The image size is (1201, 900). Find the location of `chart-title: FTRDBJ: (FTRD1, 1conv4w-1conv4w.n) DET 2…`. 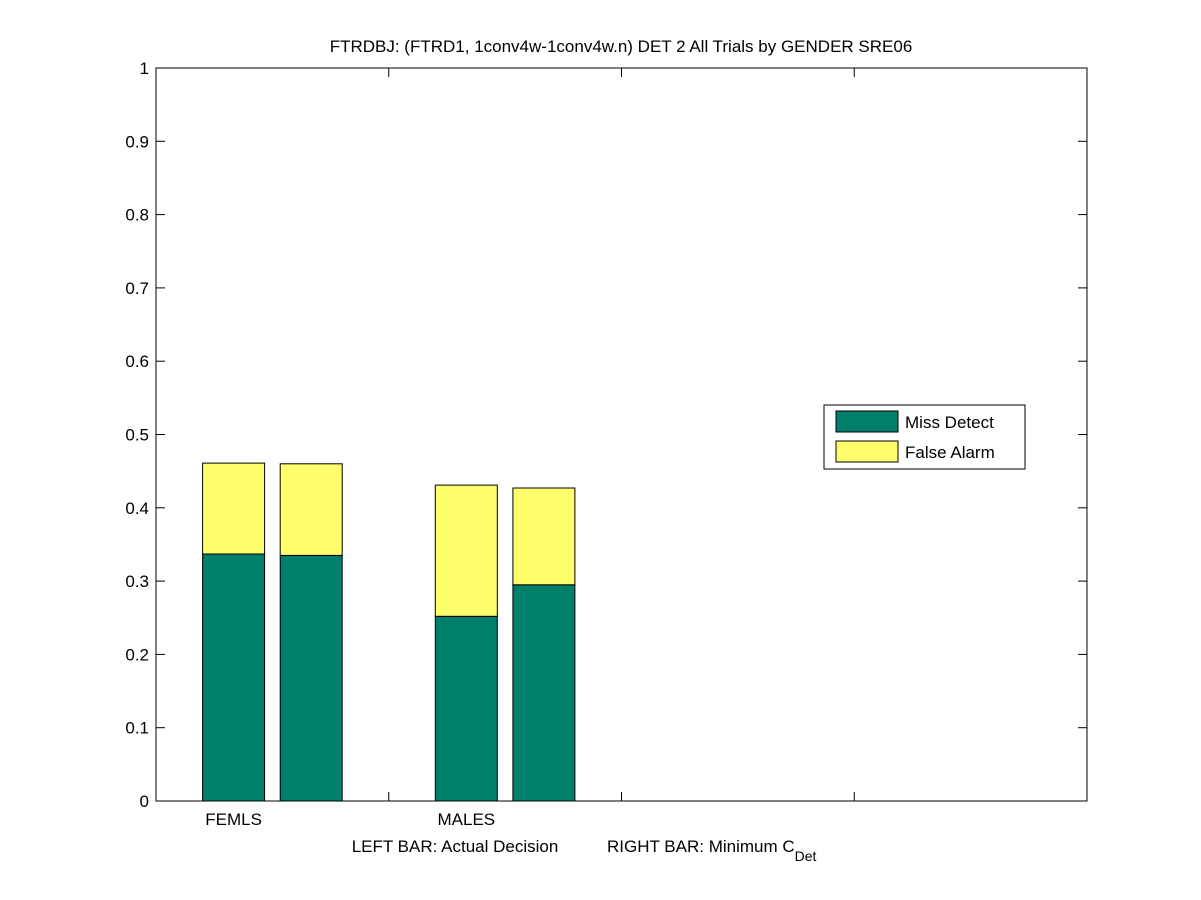

chart-title: FTRDBJ: (FTRD1, 1conv4w-1conv4w.n) DET 2… is located at coordinates (621, 46).